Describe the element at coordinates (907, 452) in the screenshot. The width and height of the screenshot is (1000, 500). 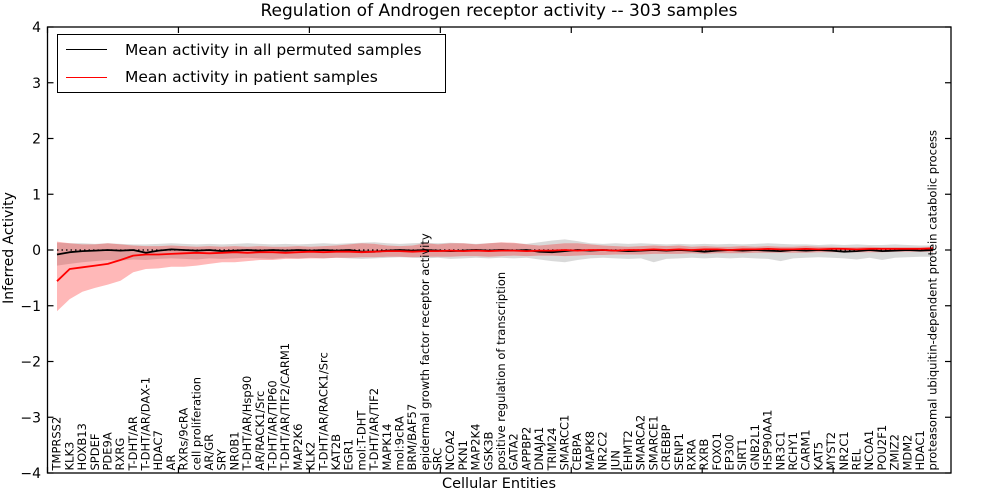
I see `x-tick-label: MDM2` at that location.